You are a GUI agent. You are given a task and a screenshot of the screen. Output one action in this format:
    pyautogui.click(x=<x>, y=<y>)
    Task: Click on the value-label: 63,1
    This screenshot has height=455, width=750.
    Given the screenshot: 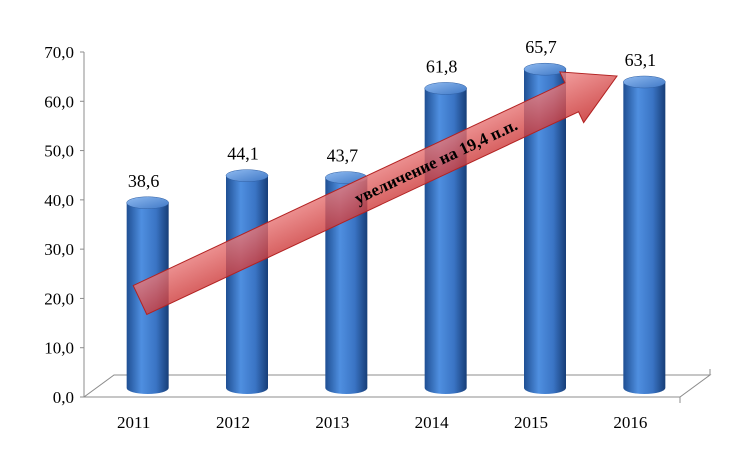 What is the action you would take?
    pyautogui.click(x=641, y=60)
    